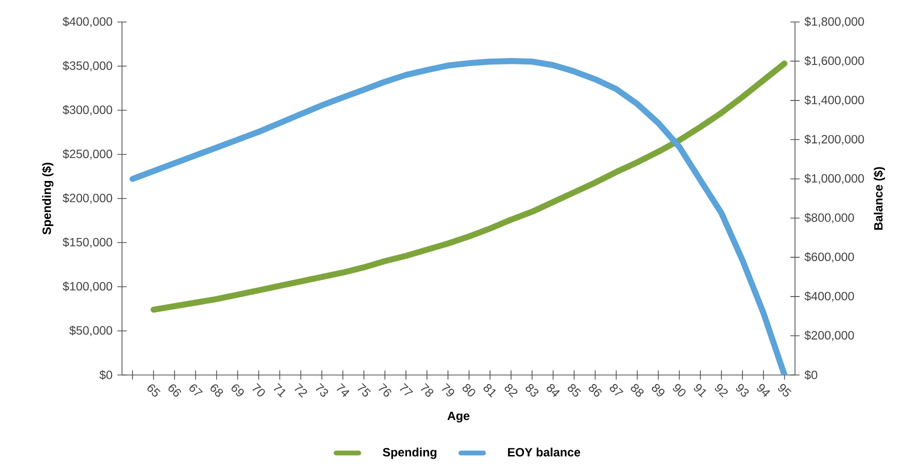 The width and height of the screenshot is (907, 464). I want to click on x-tick-label: 70, so click(258, 390).